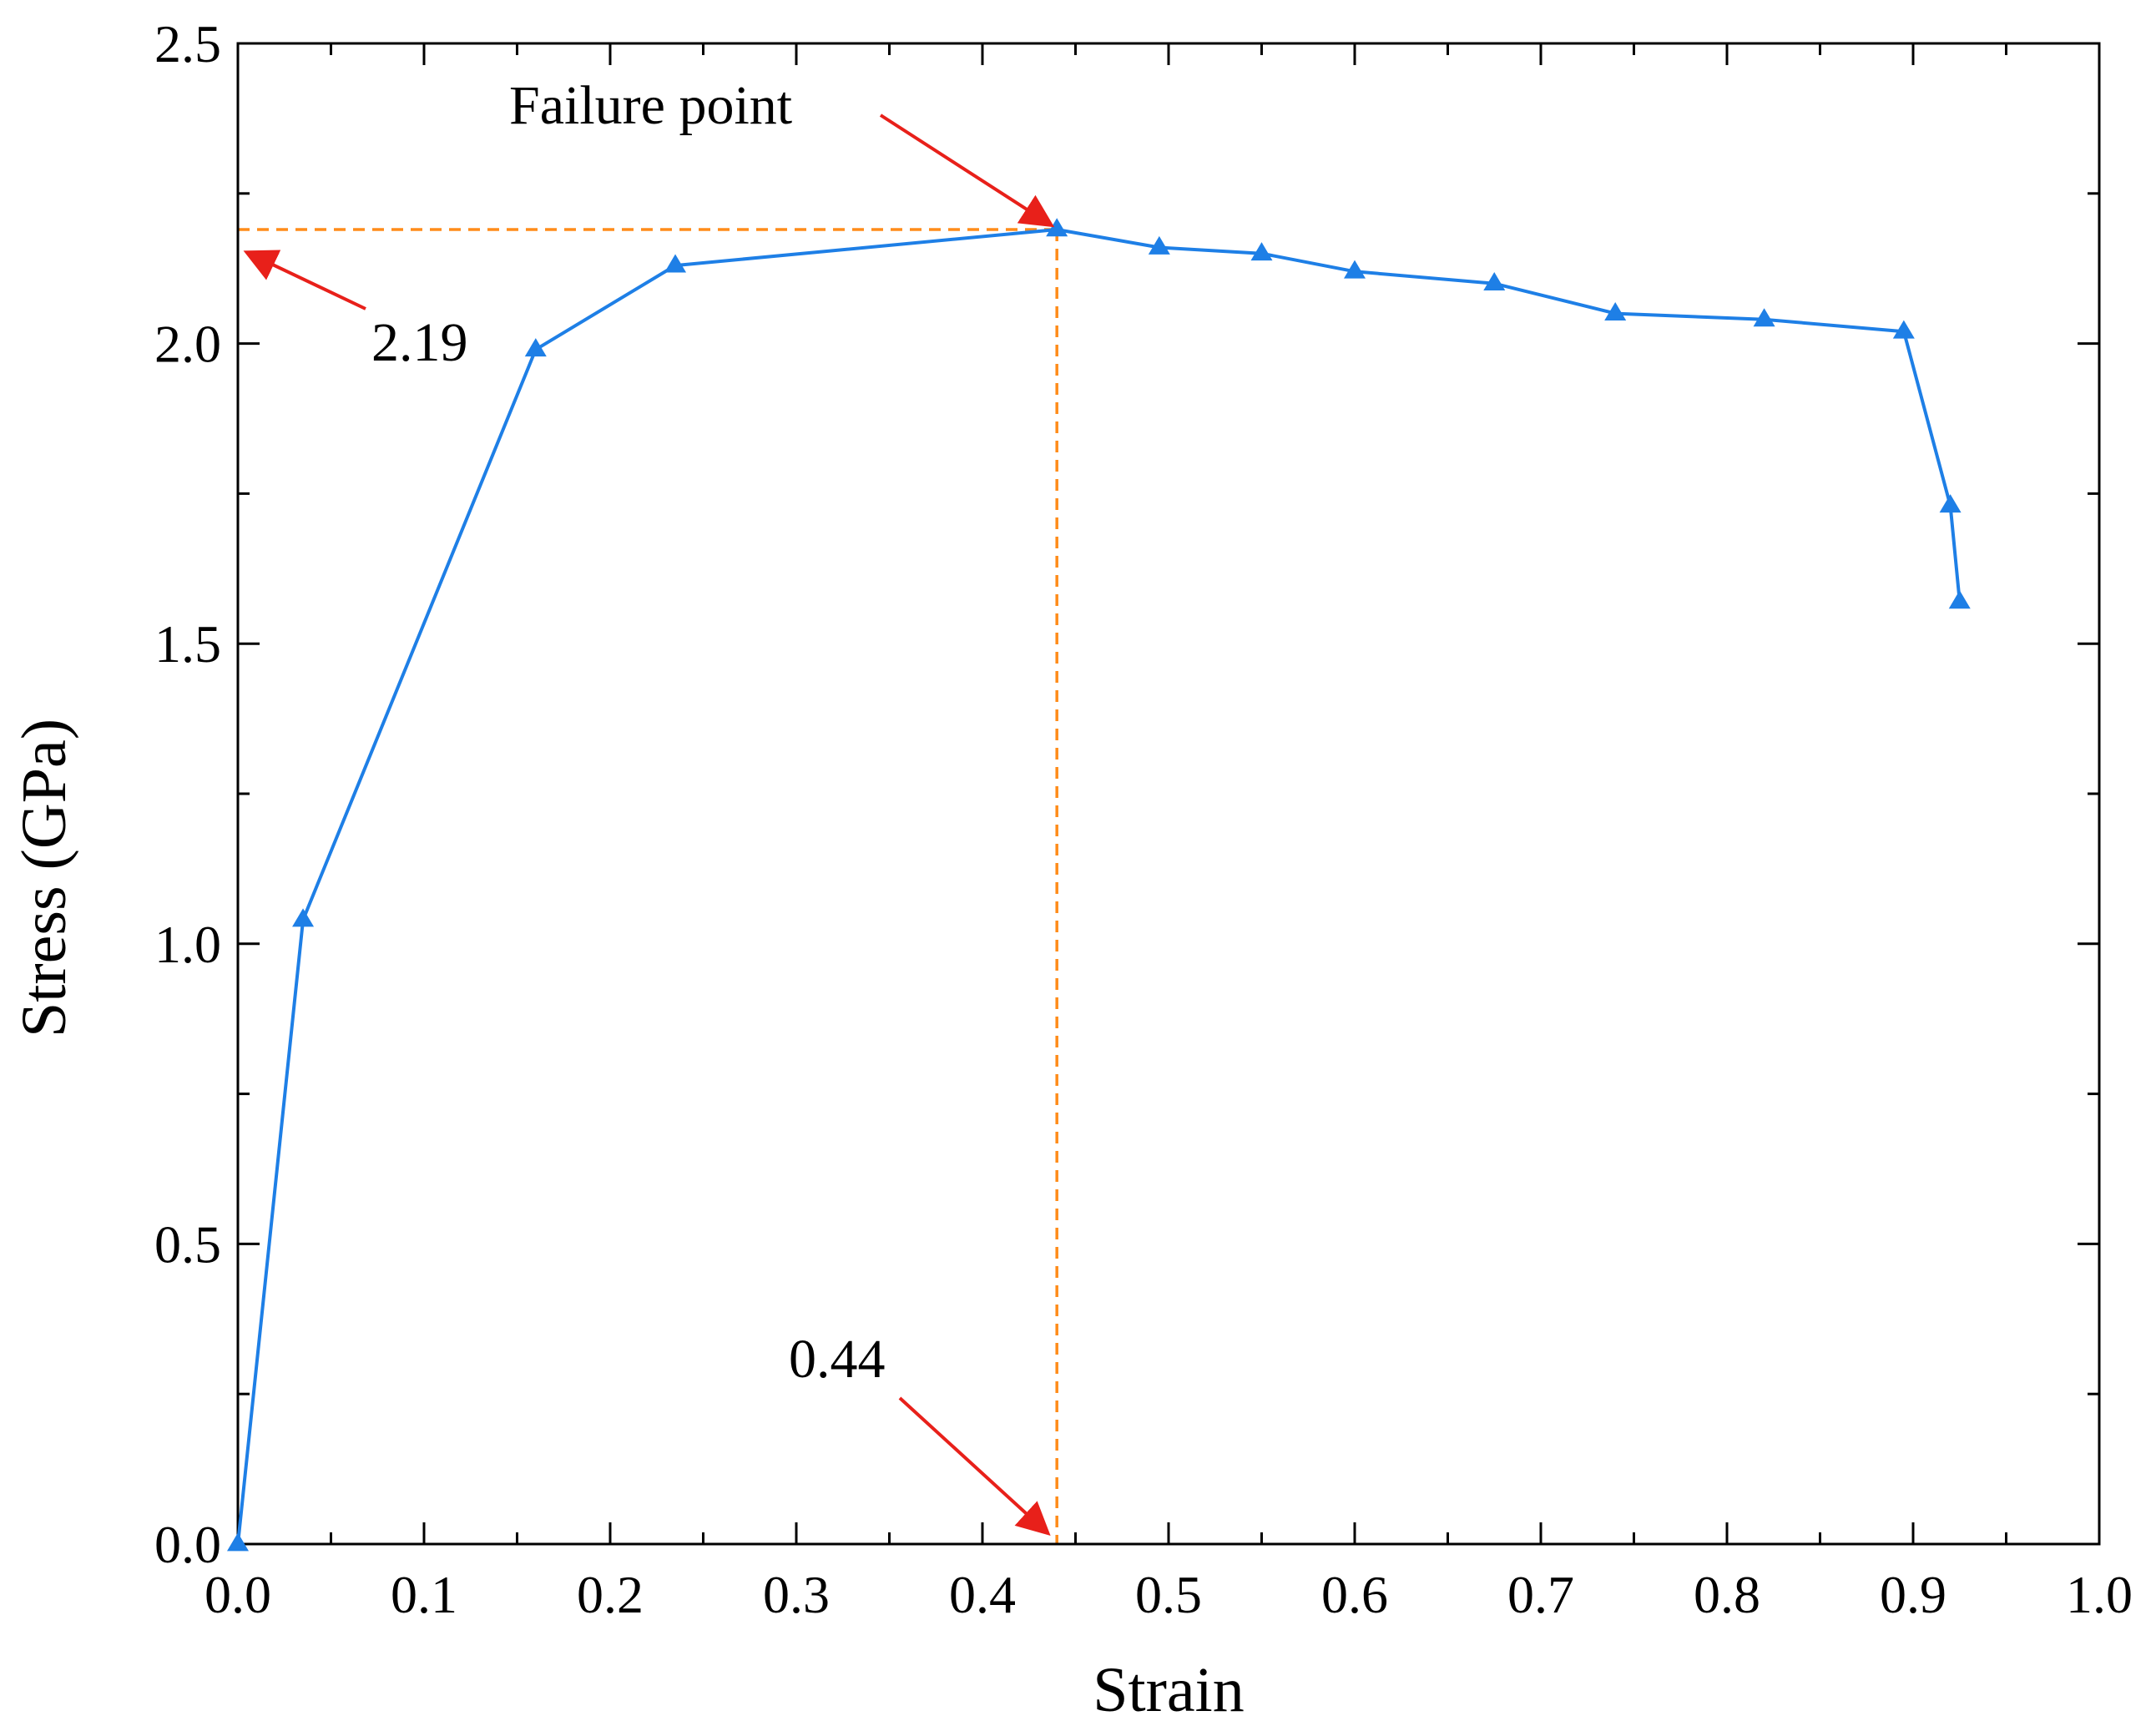 Image resolution: width=2156 pixels, height=1726 pixels. What do you see at coordinates (1727, 1594) in the screenshot?
I see `x-tick-label: 0.8` at bounding box center [1727, 1594].